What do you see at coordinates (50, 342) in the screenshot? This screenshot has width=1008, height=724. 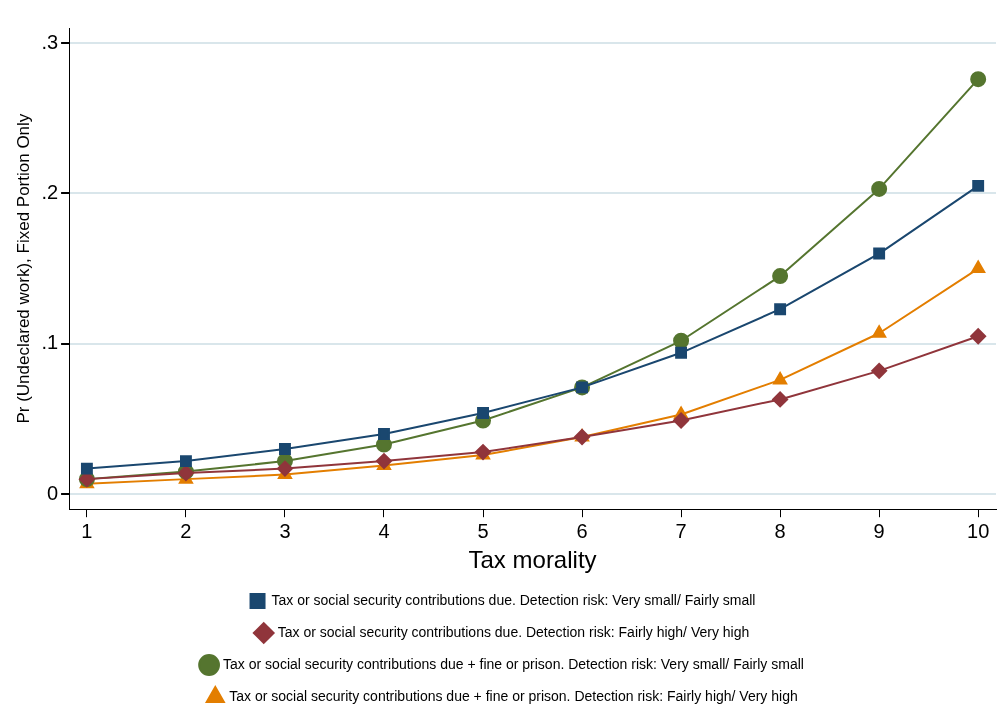 I see `y-tick-label: .1` at bounding box center [50, 342].